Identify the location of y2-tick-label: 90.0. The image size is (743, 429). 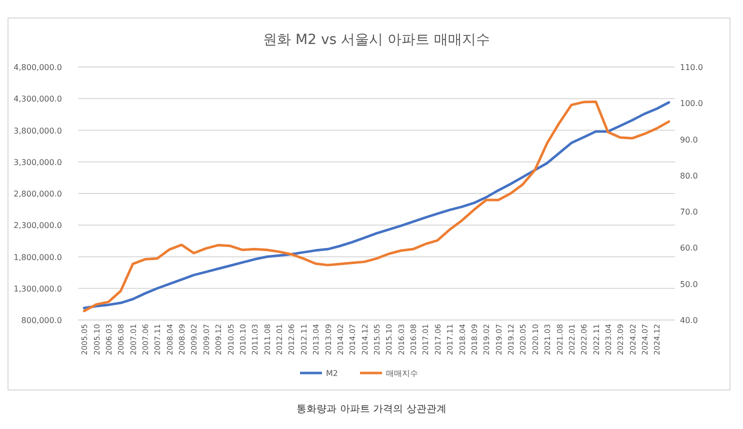
(689, 139).